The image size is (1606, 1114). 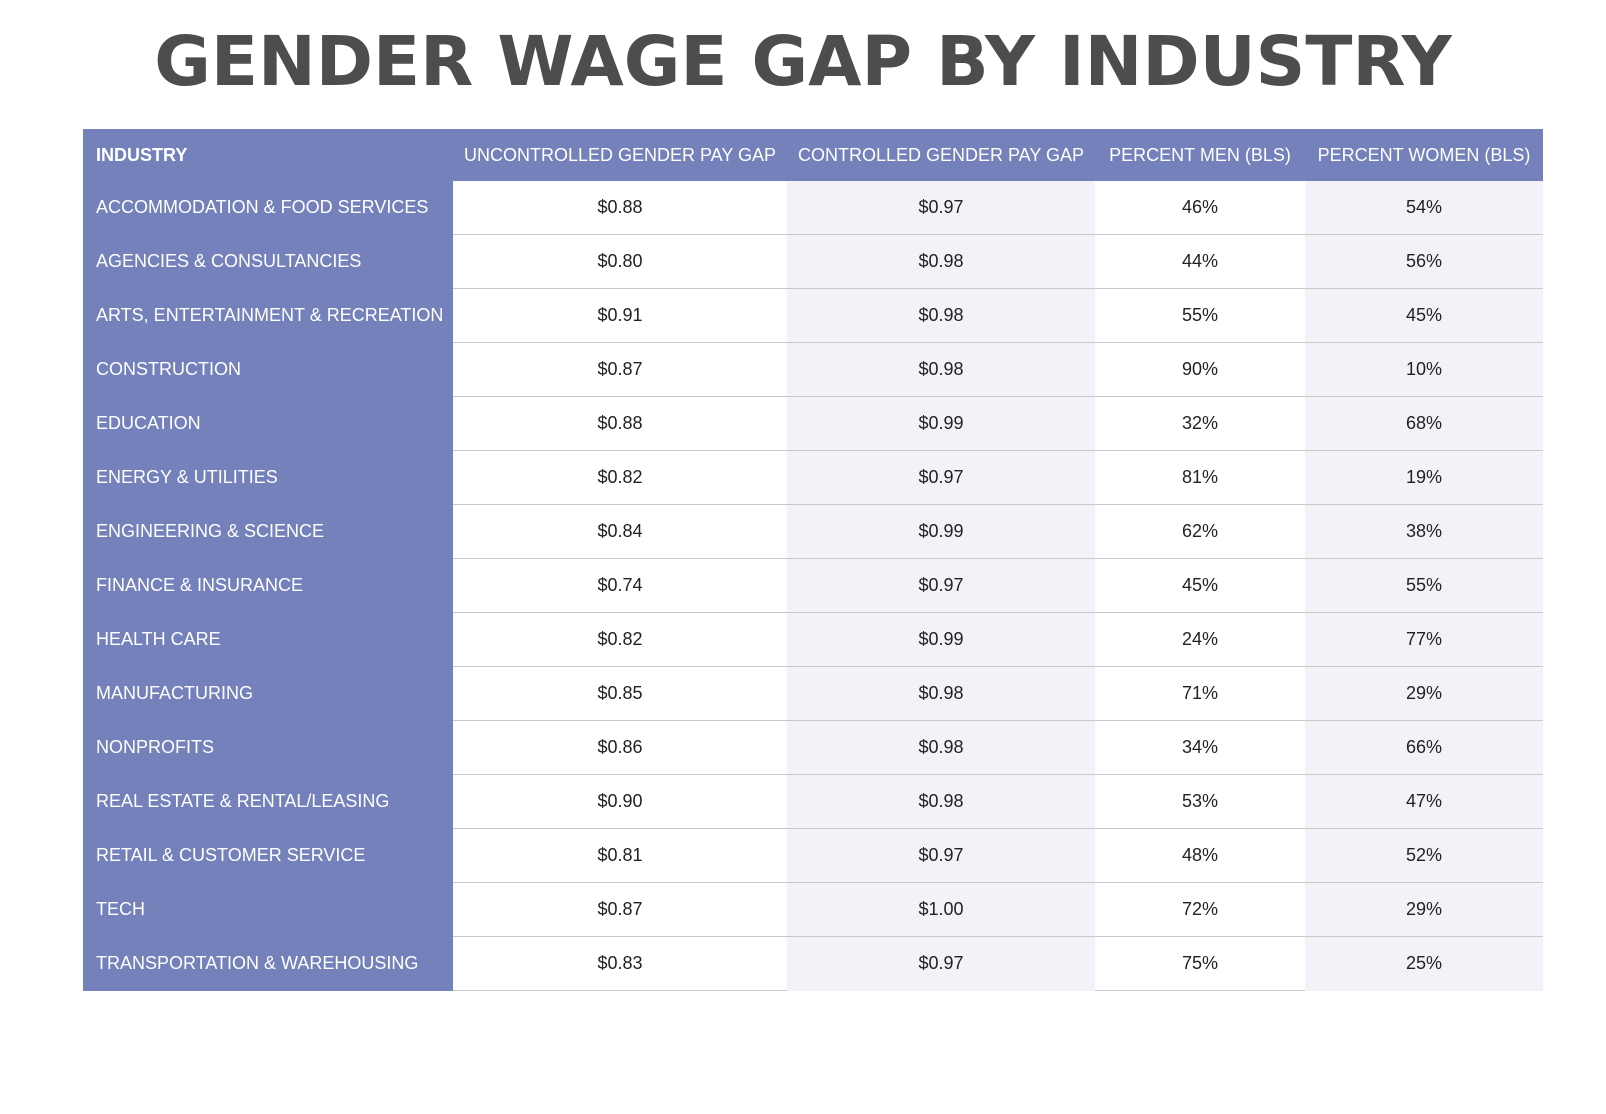 What do you see at coordinates (1200, 155) in the screenshot?
I see `column-header-percent-men: PERCENT MEN (BLS)` at bounding box center [1200, 155].